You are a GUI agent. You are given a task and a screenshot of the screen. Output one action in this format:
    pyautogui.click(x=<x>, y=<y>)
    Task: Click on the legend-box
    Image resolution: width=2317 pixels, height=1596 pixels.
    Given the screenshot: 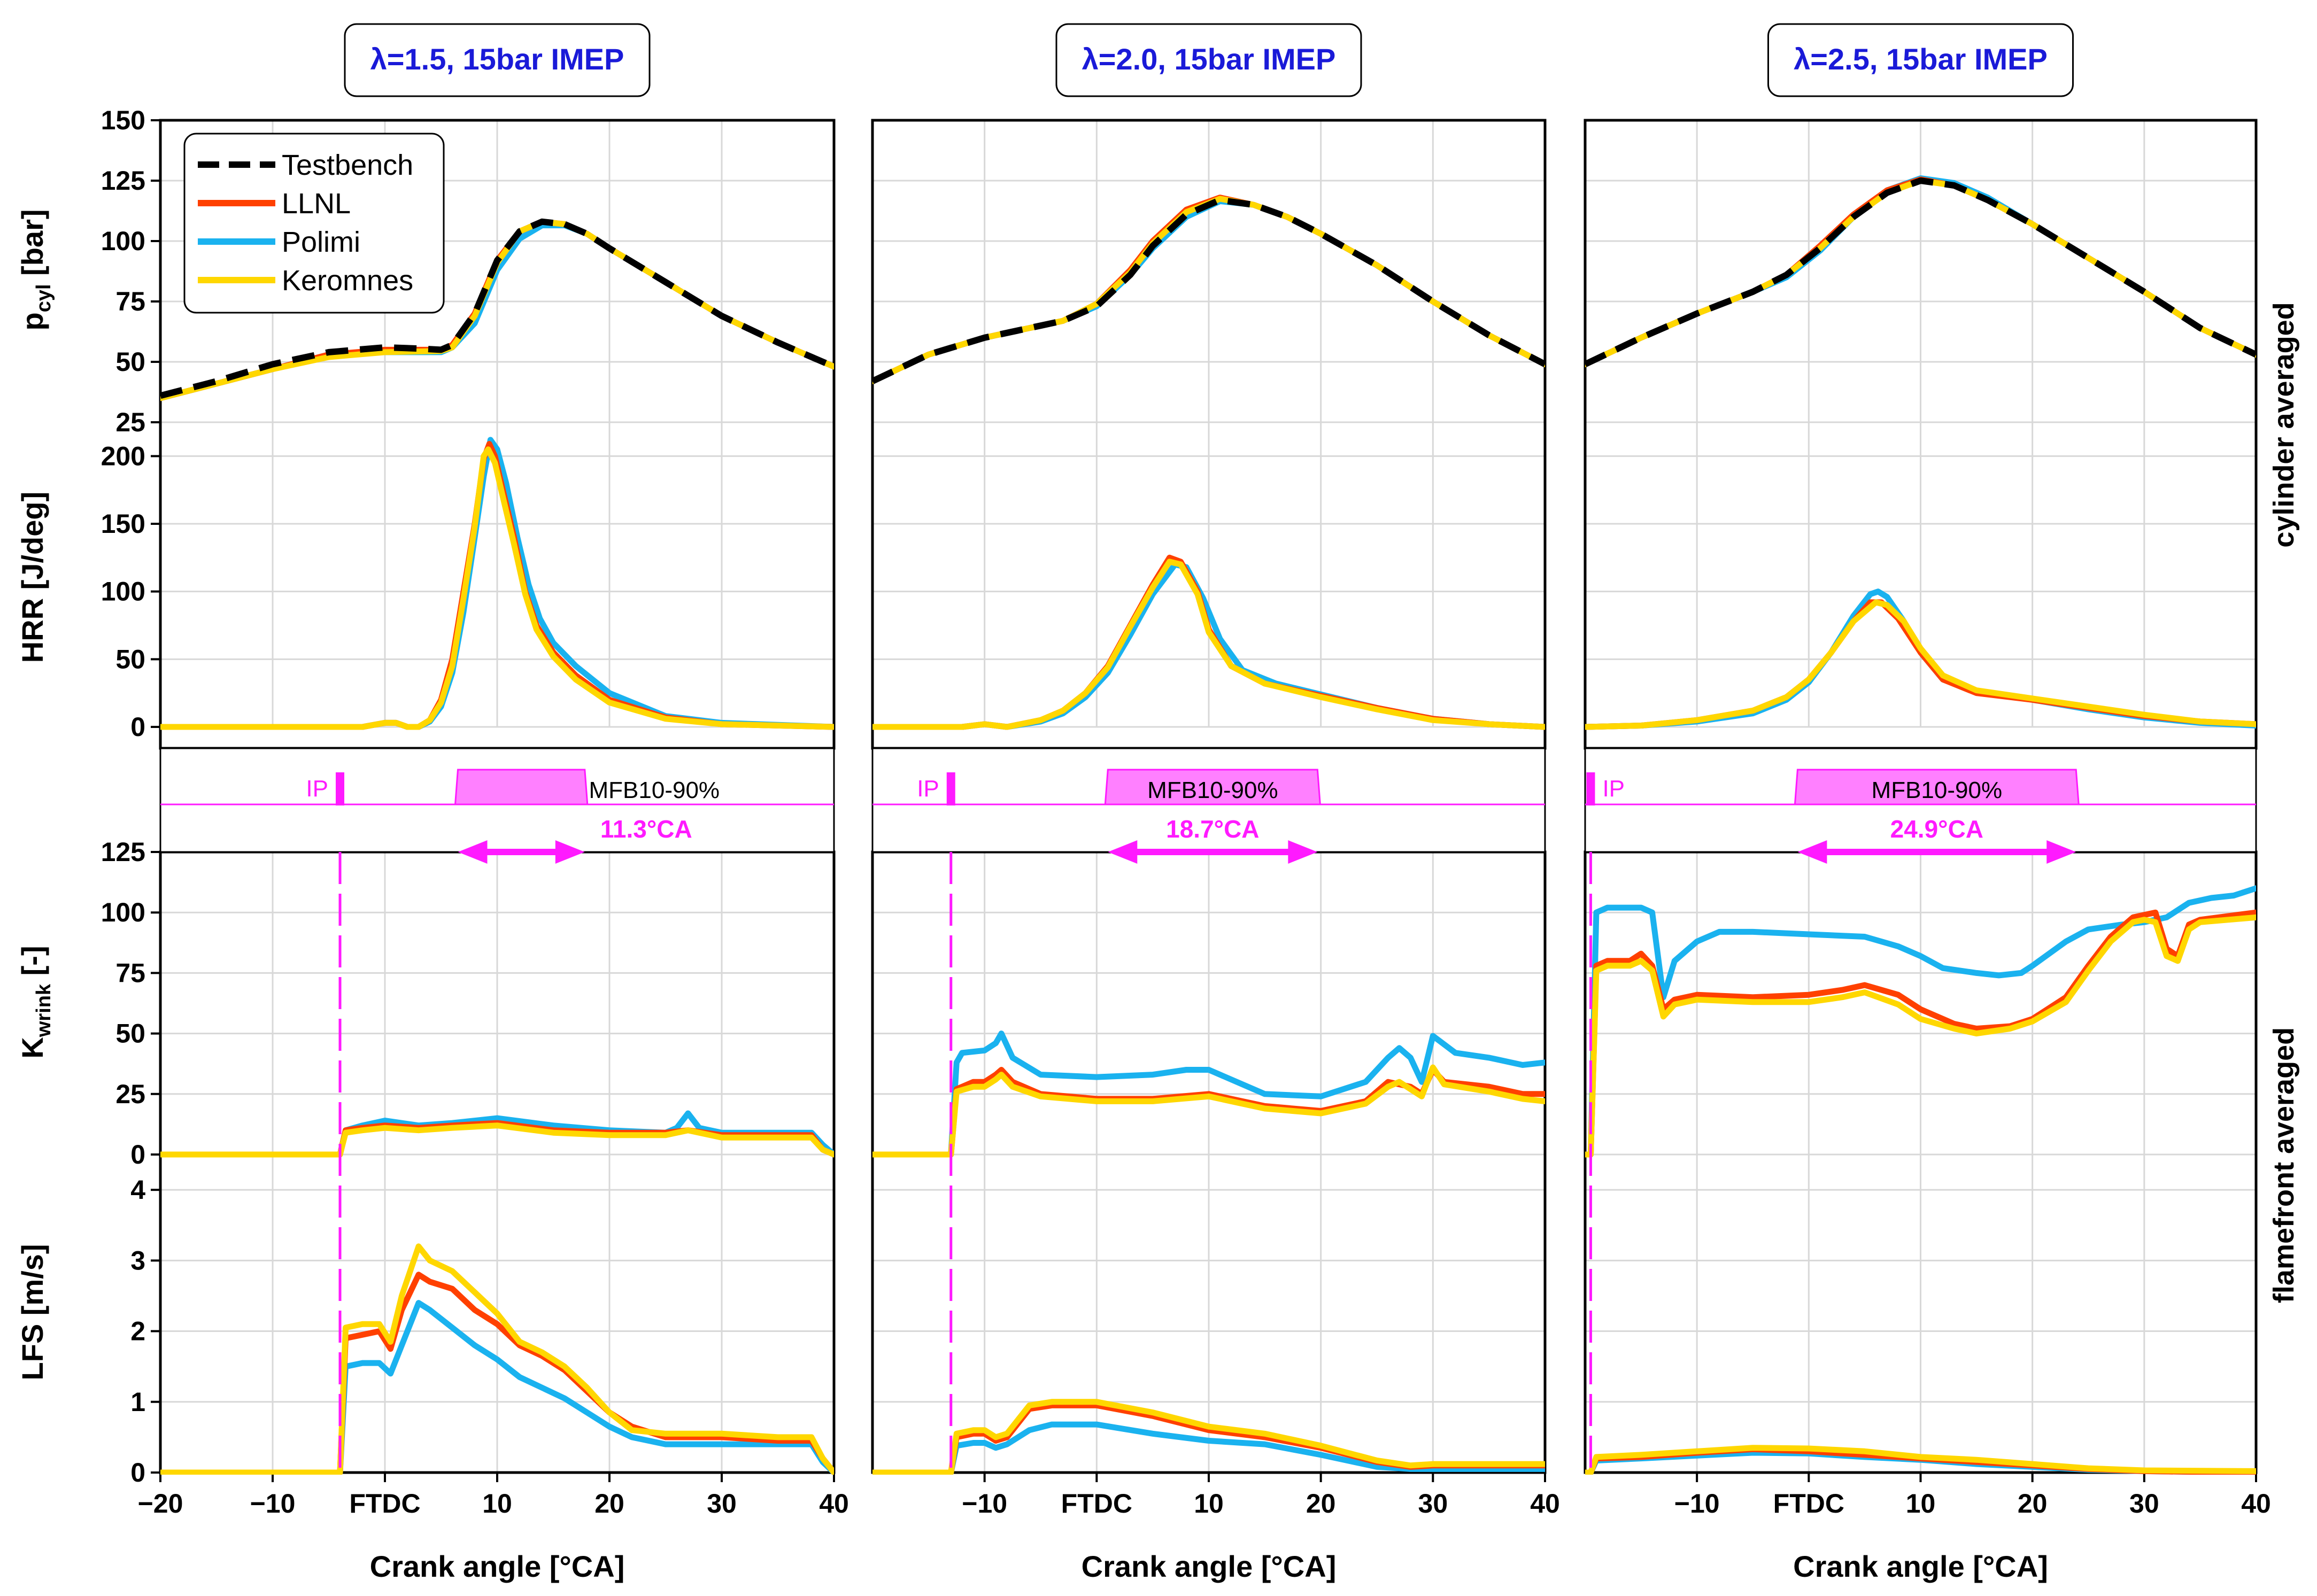 What is the action you would take?
    pyautogui.click(x=314, y=223)
    